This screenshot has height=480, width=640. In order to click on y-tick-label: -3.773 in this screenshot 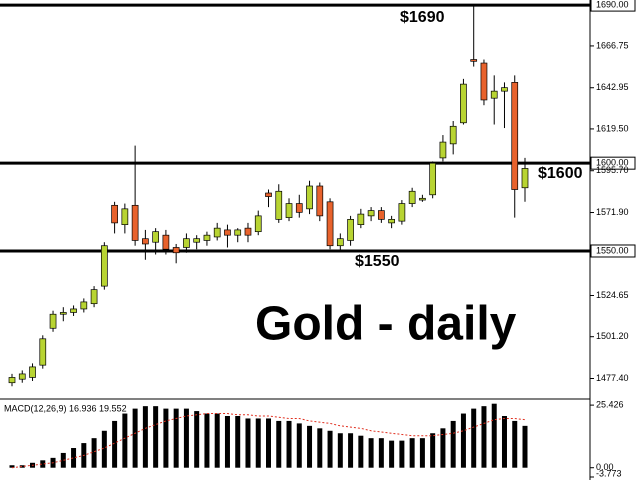, I will do `click(609, 473)`.